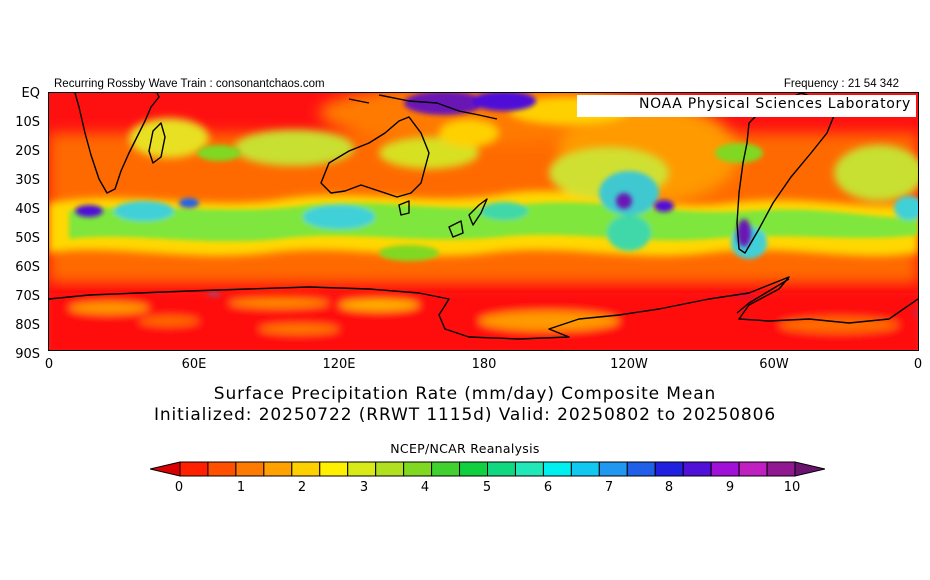 The width and height of the screenshot is (930, 580). What do you see at coordinates (27, 180) in the screenshot?
I see `y-tick-label: 30S` at bounding box center [27, 180].